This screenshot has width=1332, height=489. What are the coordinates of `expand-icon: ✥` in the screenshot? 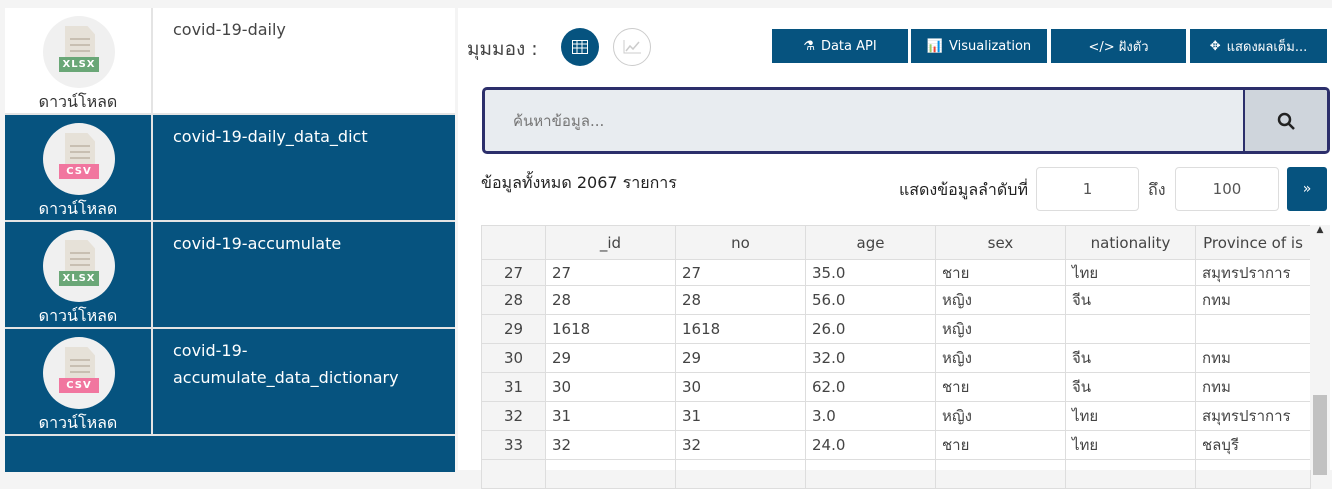 It's located at (1215, 46).